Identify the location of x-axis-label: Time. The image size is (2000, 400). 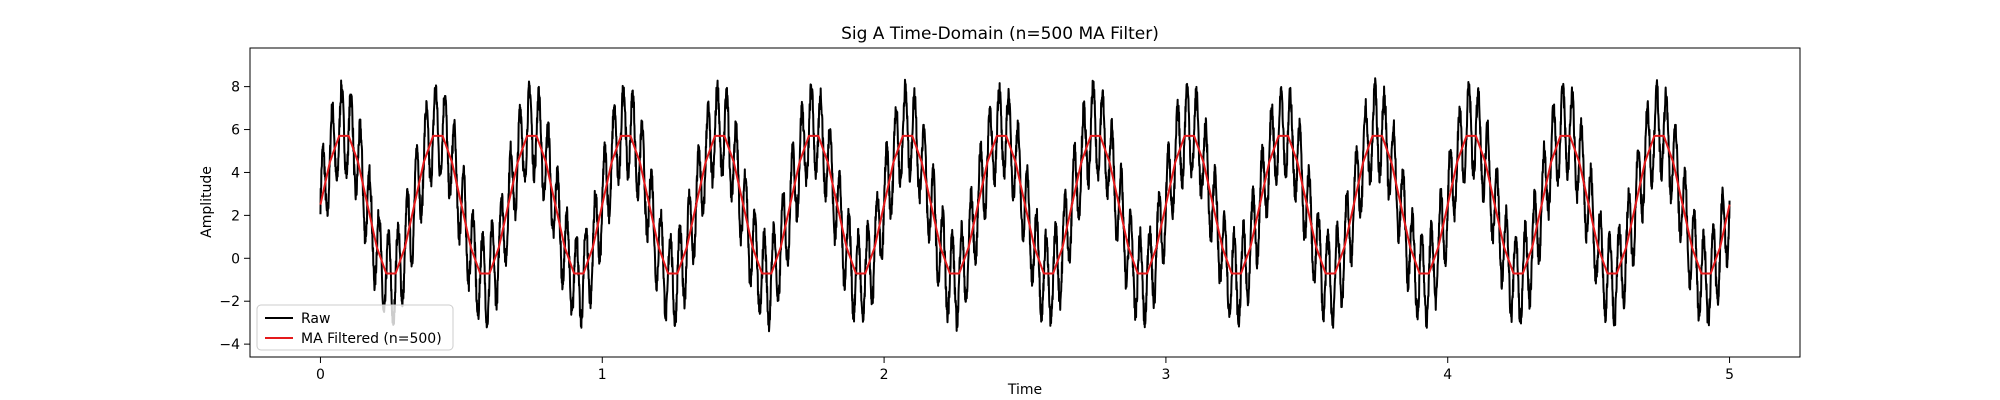
(1024, 390).